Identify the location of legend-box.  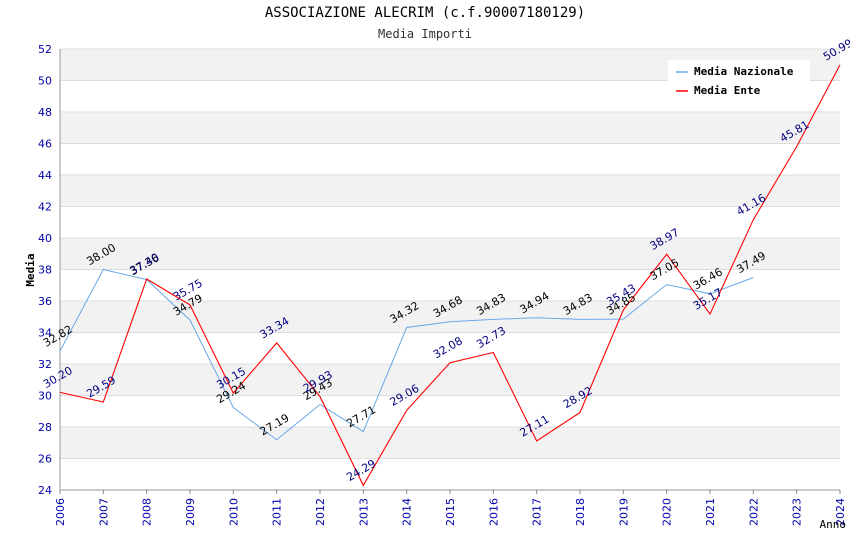
(739, 80).